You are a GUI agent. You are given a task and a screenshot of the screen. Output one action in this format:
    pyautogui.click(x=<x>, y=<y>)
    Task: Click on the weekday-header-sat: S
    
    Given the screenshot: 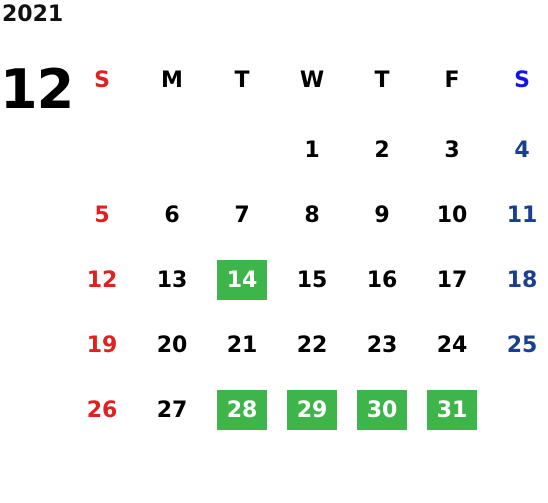 What is the action you would take?
    pyautogui.click(x=522, y=80)
    